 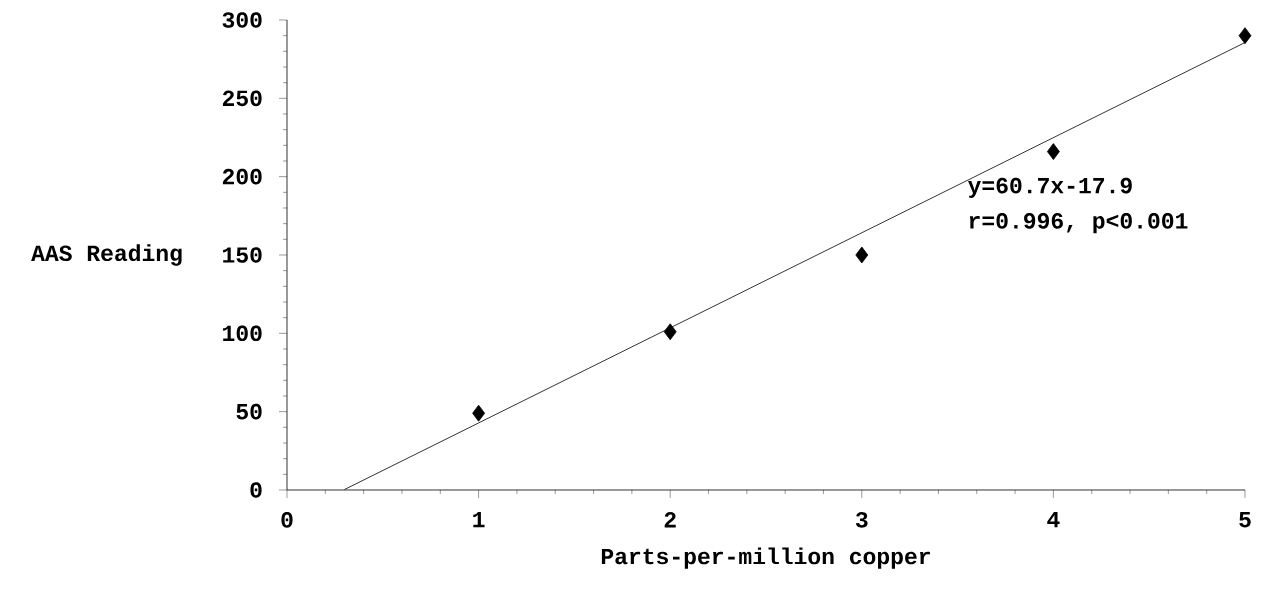 I want to click on y-tick-label: 300, so click(x=242, y=20).